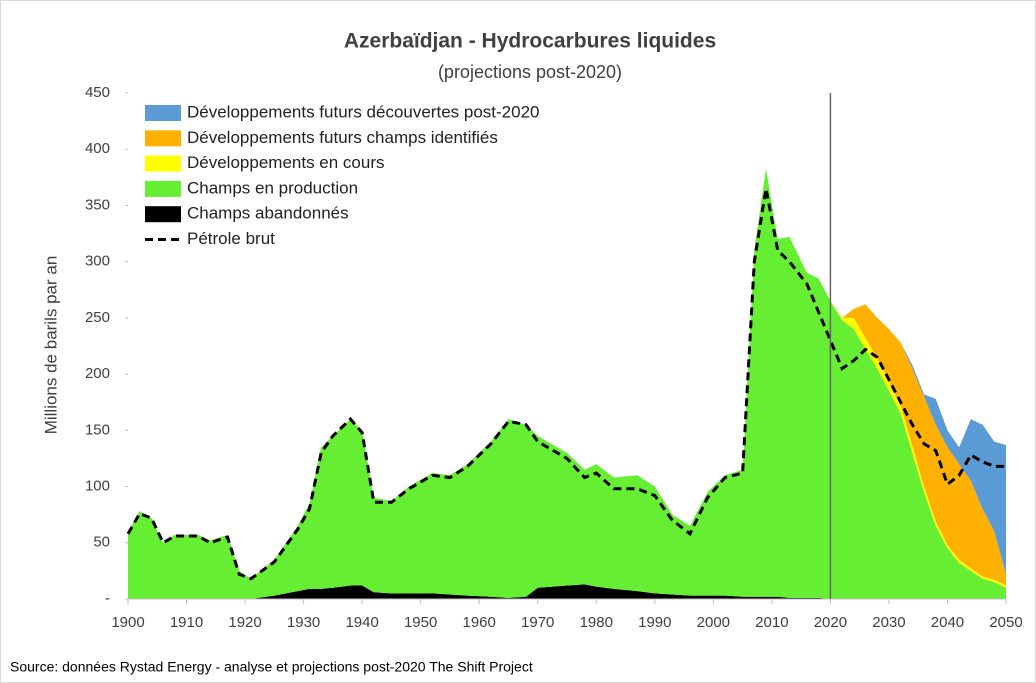  What do you see at coordinates (342, 137) in the screenshot?
I see `legend-label: Développements futurs champs identifiés` at bounding box center [342, 137].